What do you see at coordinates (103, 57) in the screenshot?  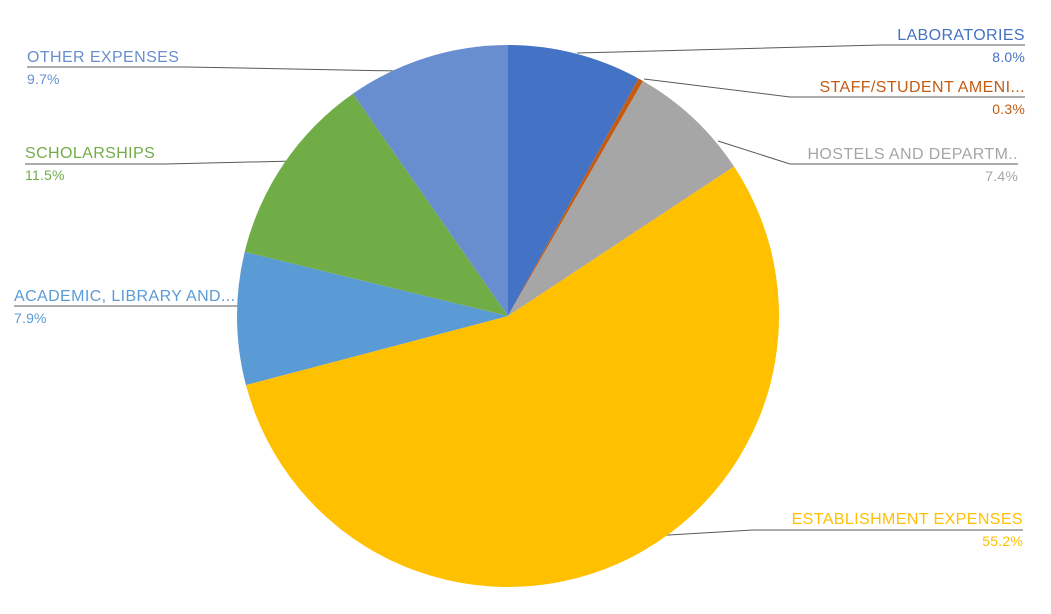 I see `pie-label-name: OTHER EXPENSES` at bounding box center [103, 57].